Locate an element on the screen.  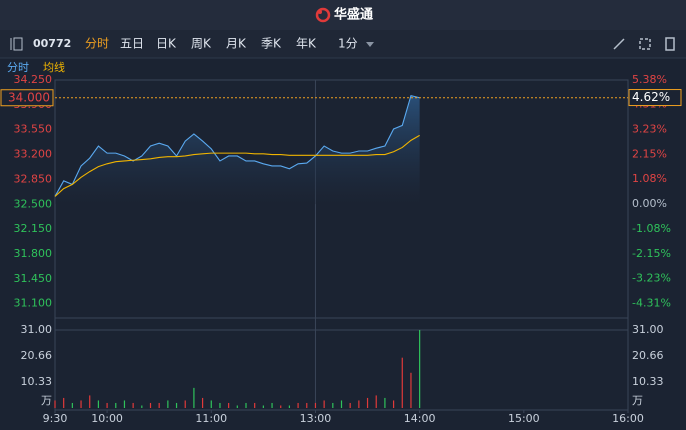
y2-tick-label: -2.15% is located at coordinates (651, 253).